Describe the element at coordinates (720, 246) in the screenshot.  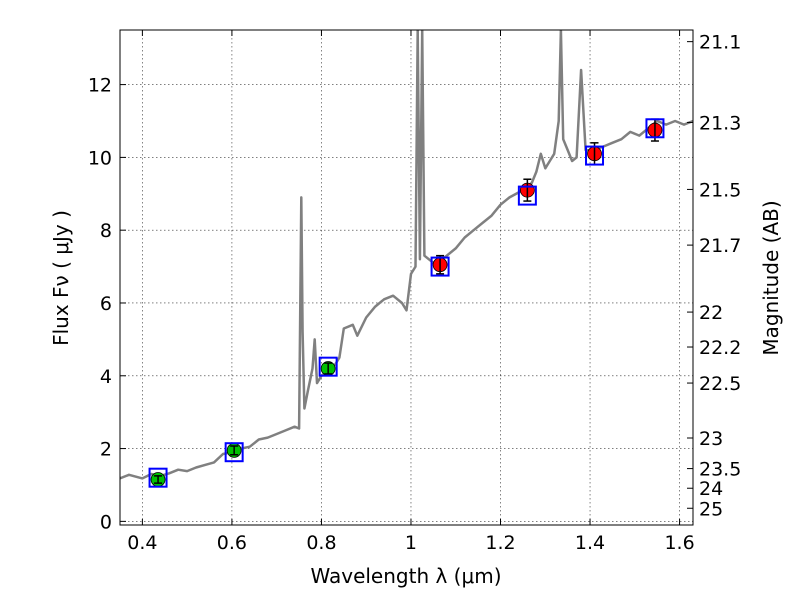
I see `magnitude-tick-label: 21.7` at that location.